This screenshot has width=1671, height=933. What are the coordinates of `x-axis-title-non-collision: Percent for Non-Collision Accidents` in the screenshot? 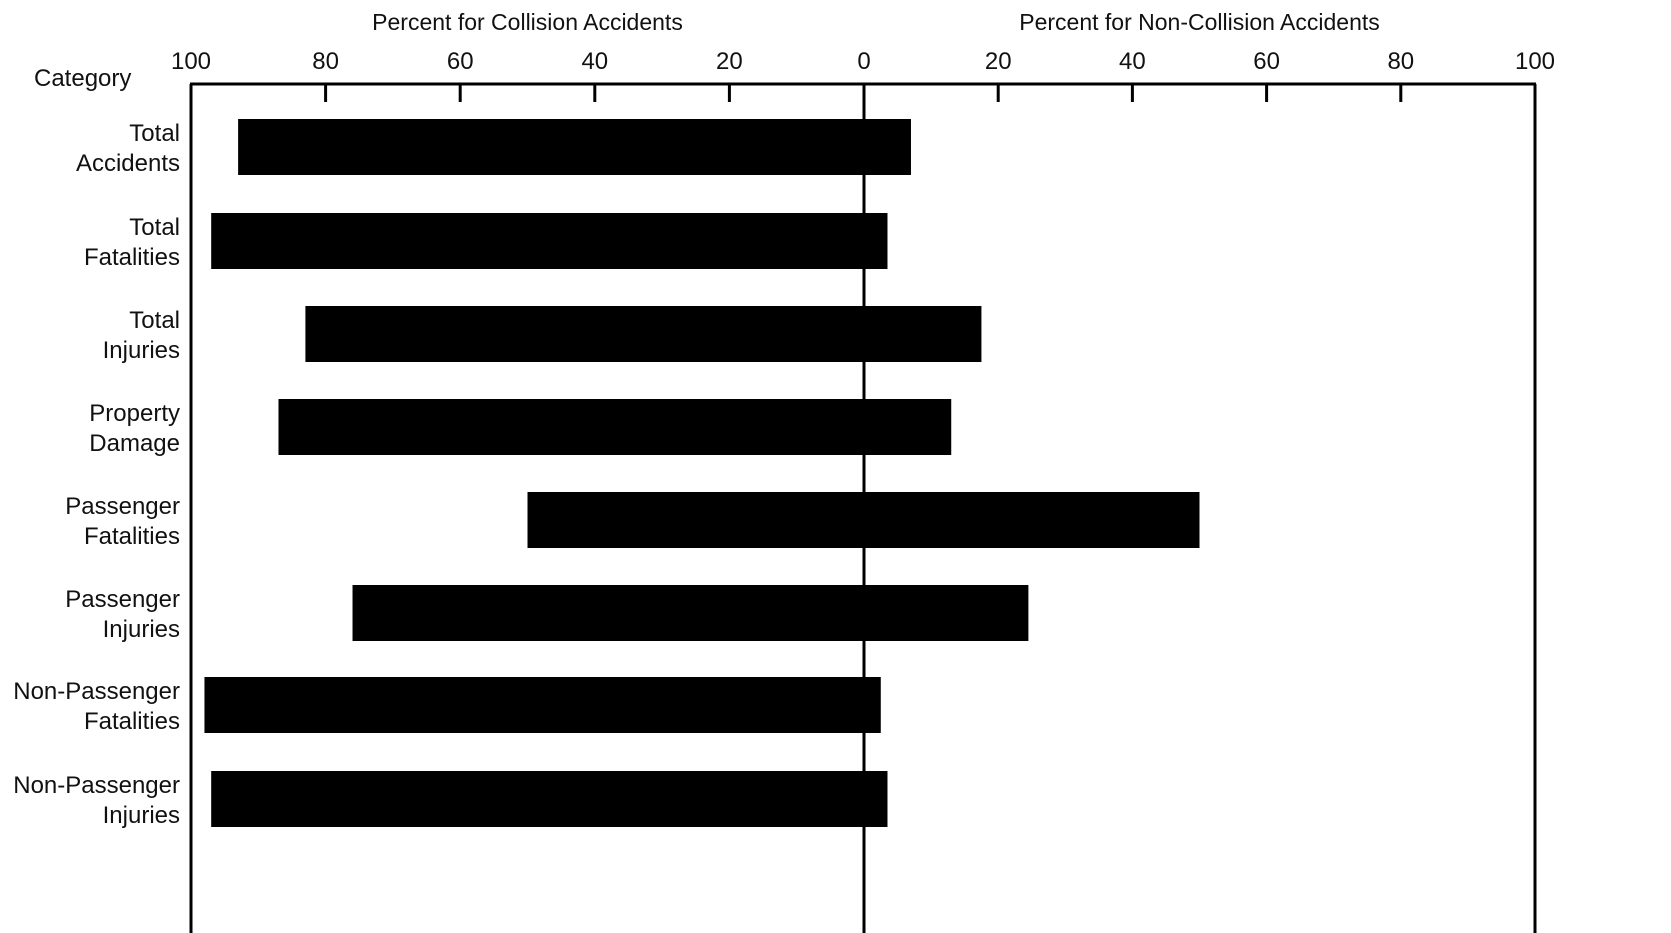 It's located at (1199, 22).